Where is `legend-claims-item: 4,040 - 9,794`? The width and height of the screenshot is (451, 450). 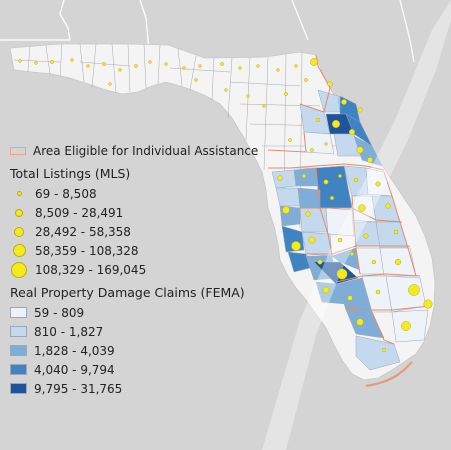 legend-claims-item: 4,040 - 9,794 is located at coordinates (140, 369).